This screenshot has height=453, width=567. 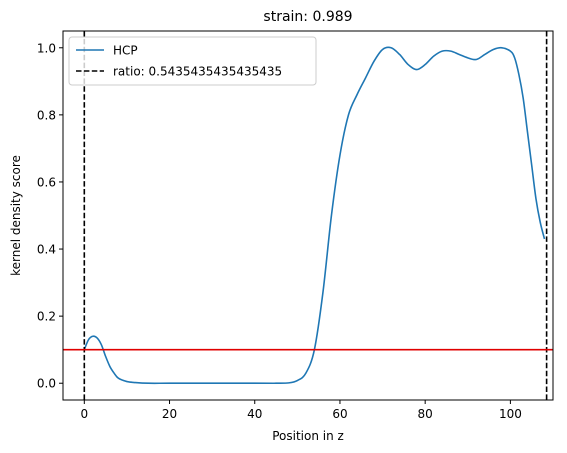 I want to click on y-tick-label: 0.6, so click(x=46, y=182).